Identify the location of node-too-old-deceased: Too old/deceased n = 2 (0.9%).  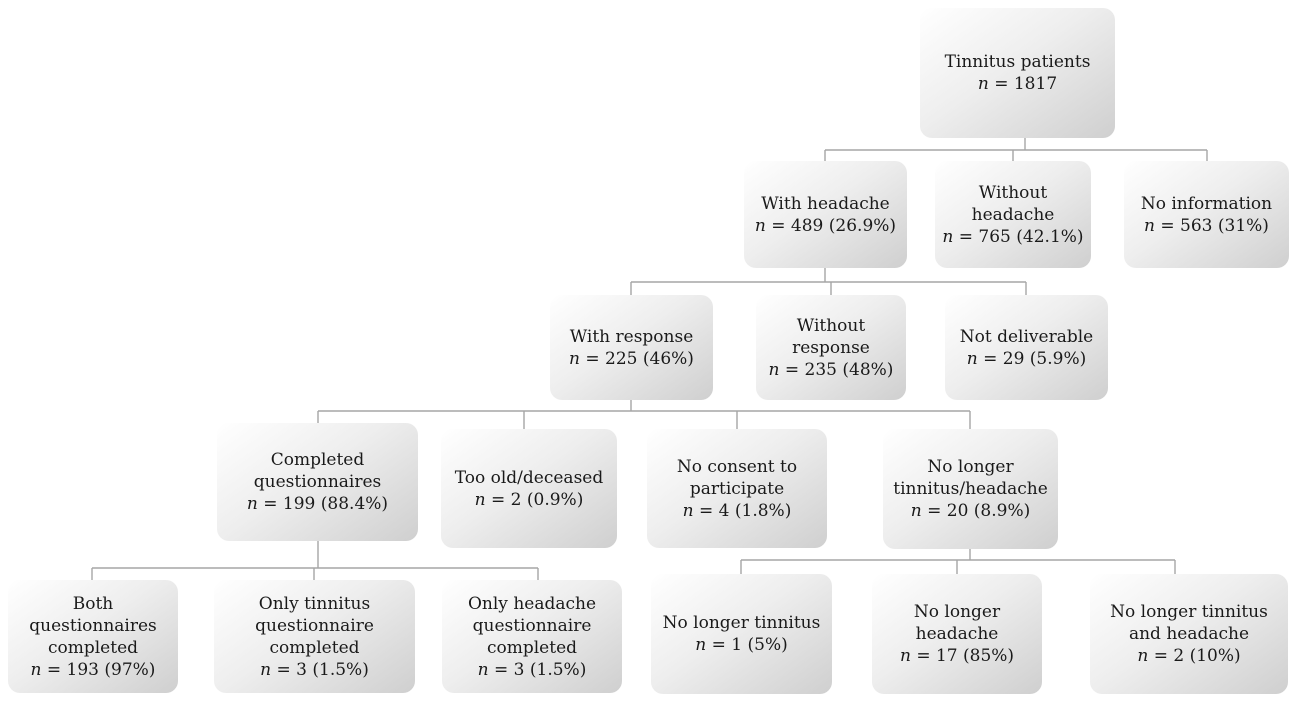
(529, 488).